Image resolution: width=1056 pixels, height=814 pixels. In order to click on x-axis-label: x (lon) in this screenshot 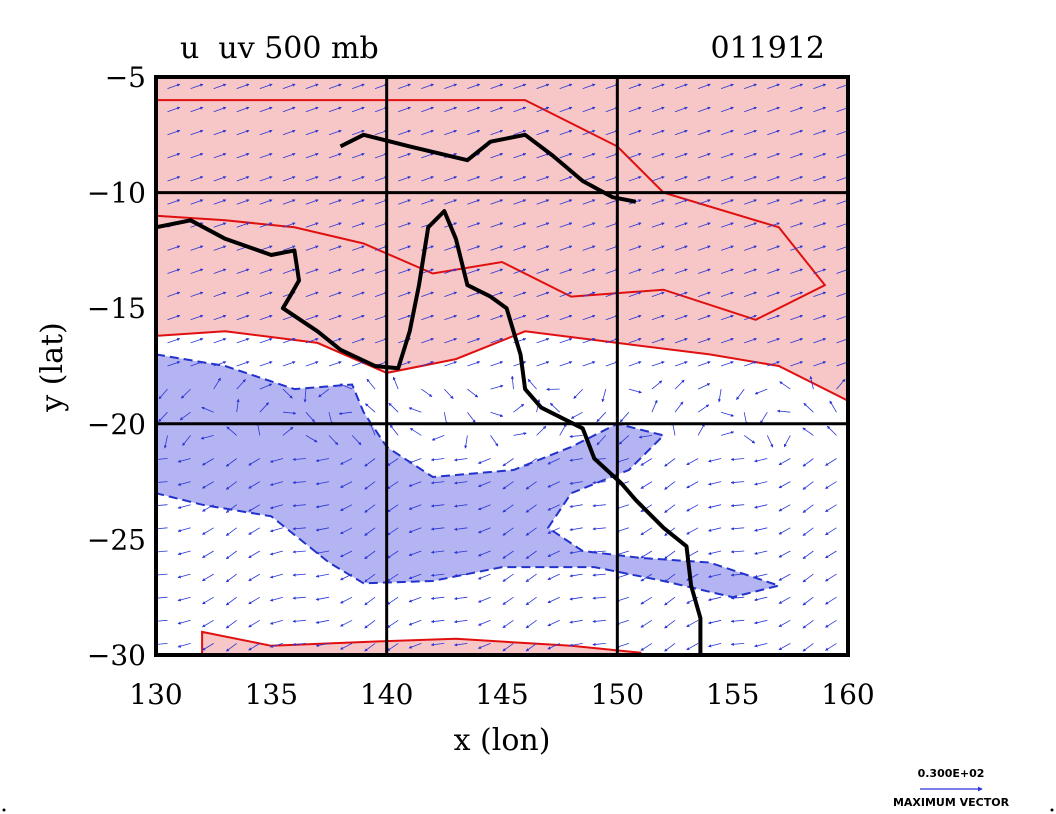, I will do `click(502, 740)`.